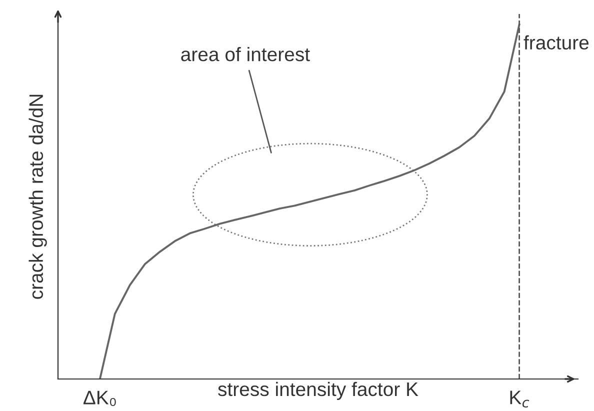 This screenshot has width=594, height=411. Describe the element at coordinates (520, 399) in the screenshot. I see `x-tick-label: K$_{c}$` at that location.